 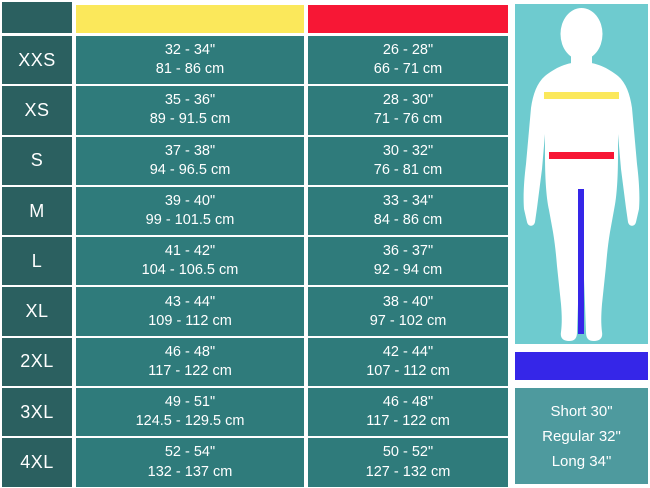 I want to click on waist-centimeters: 97 - 102 cm, so click(x=408, y=320).